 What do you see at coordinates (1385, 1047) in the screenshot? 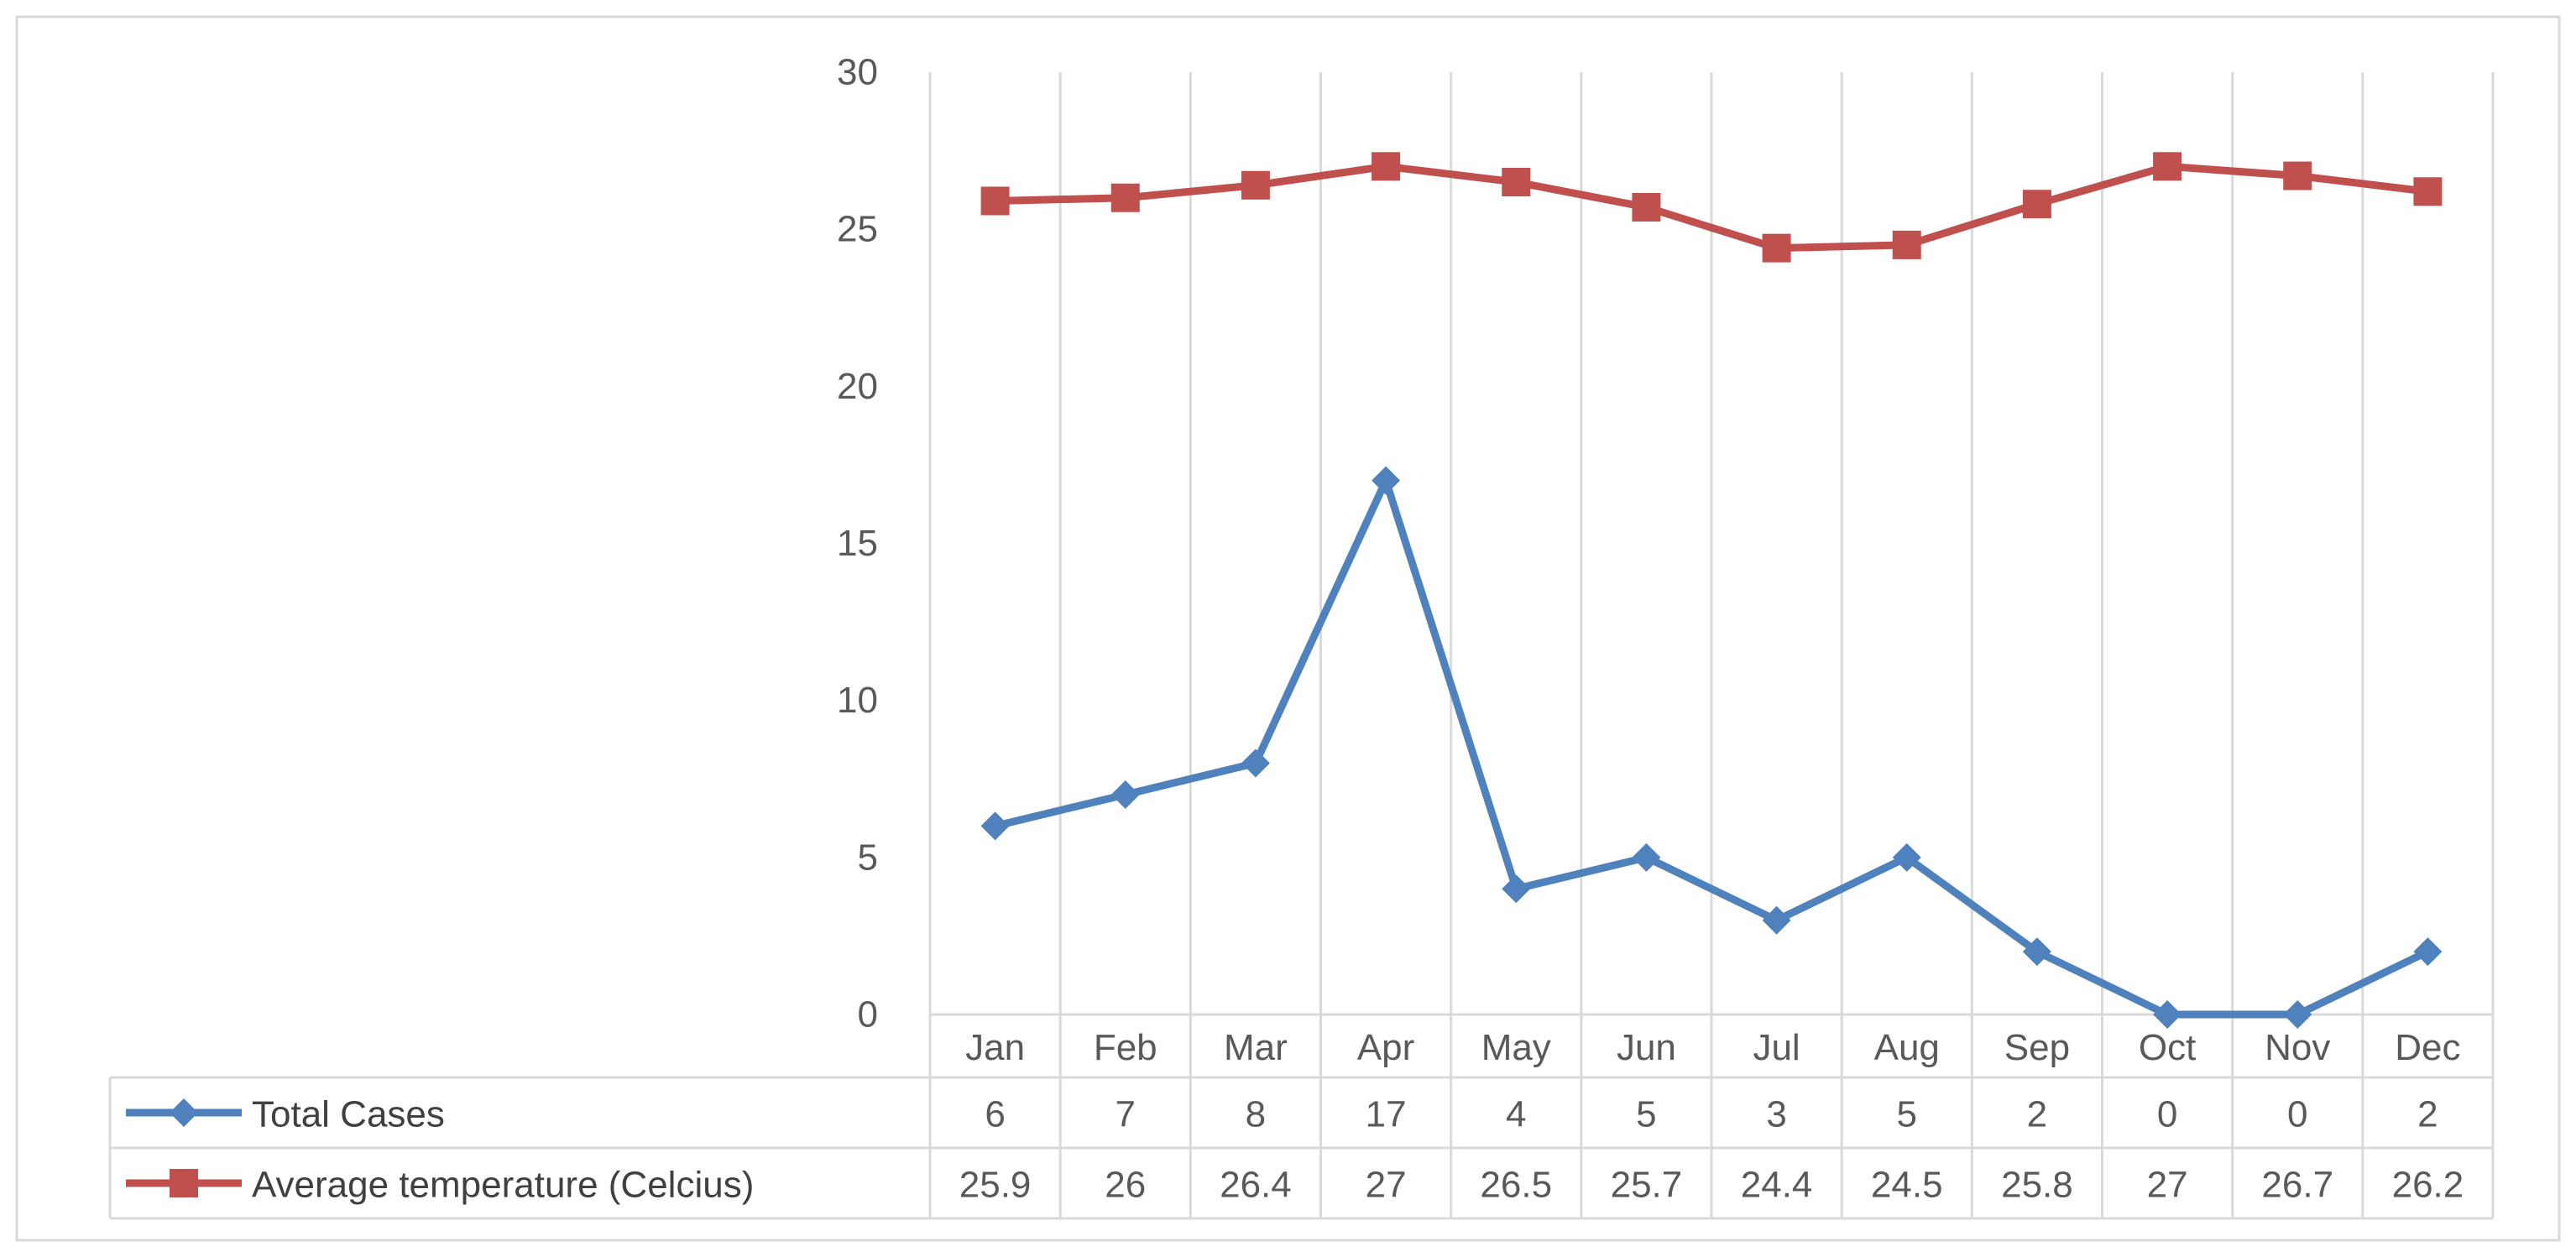
I see `x-tick-label: Apr` at bounding box center [1385, 1047].